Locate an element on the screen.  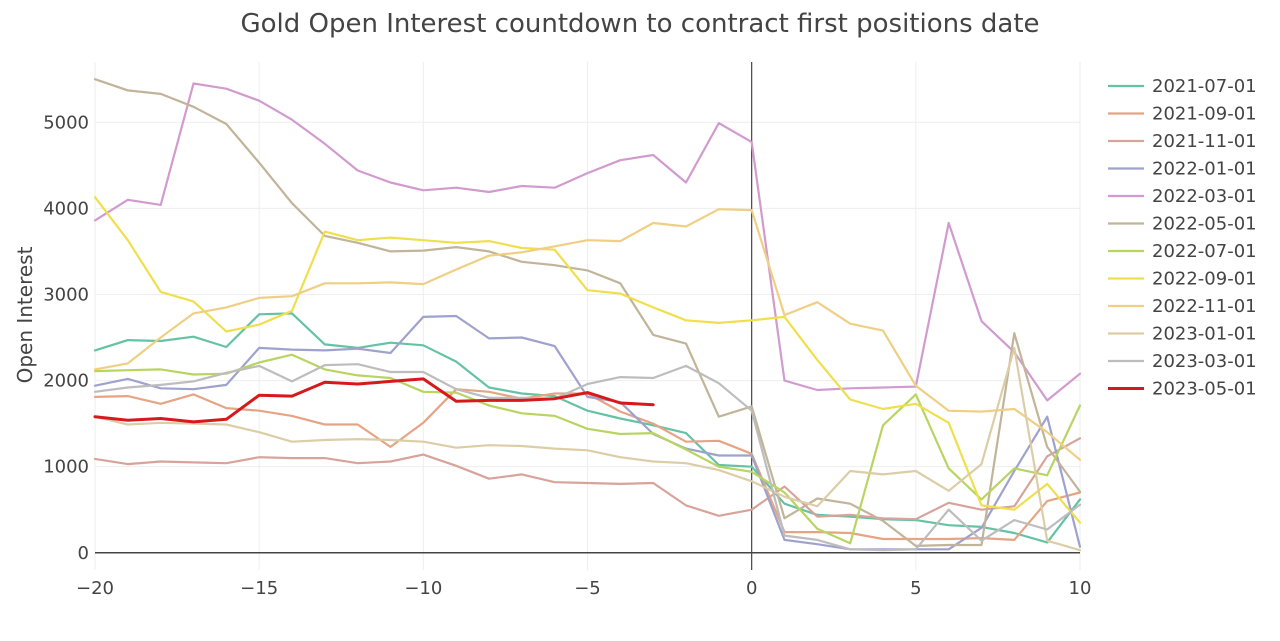
legend-label: 2022-11-01 is located at coordinates (1204, 306).